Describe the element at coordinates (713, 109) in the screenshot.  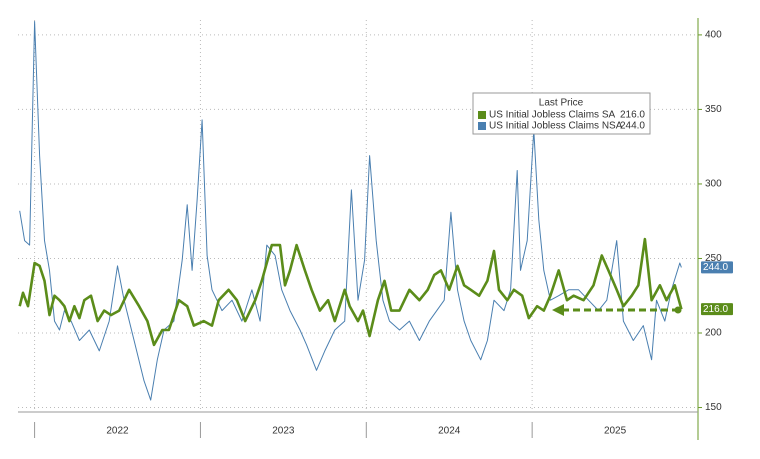
I see `y-tick-label: 350` at that location.